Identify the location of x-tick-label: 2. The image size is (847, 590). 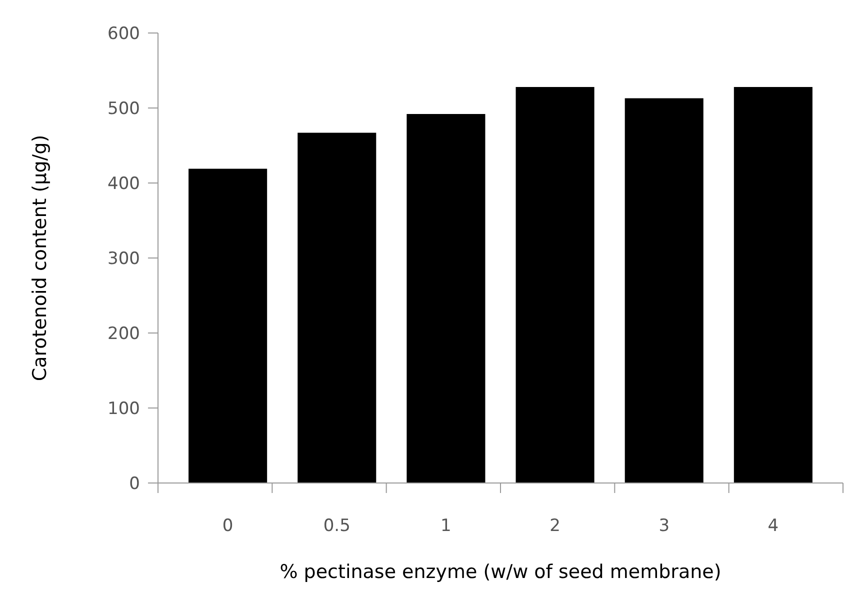
(555, 526).